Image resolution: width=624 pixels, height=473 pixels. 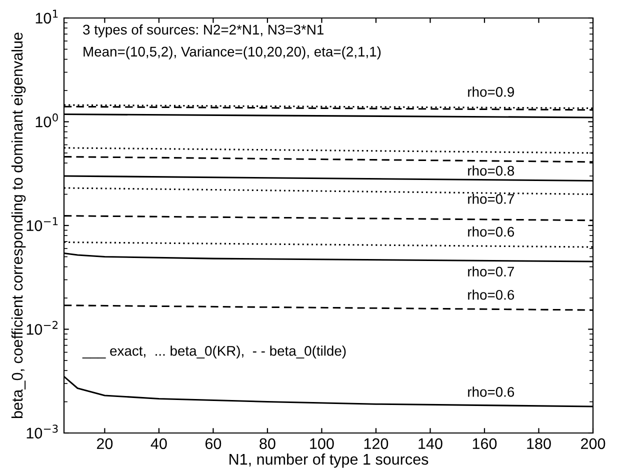 What do you see at coordinates (329, 460) in the screenshot?
I see `x-axis-title: N1, number of type 1 sources` at bounding box center [329, 460].